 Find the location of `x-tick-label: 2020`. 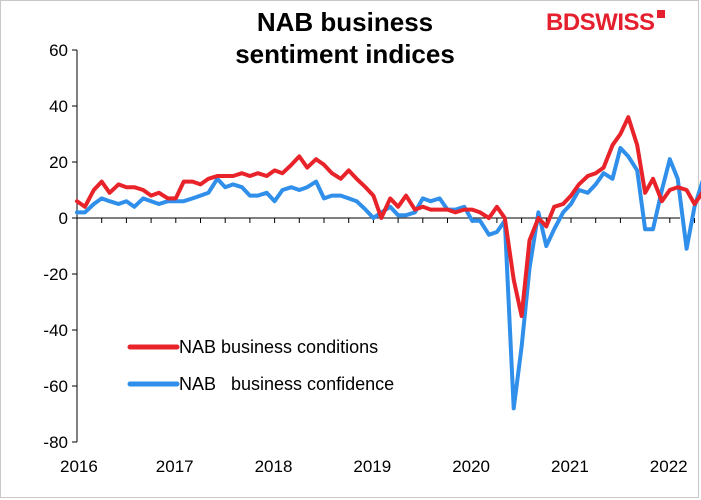

x-tick-label: 2020 is located at coordinates (471, 466).